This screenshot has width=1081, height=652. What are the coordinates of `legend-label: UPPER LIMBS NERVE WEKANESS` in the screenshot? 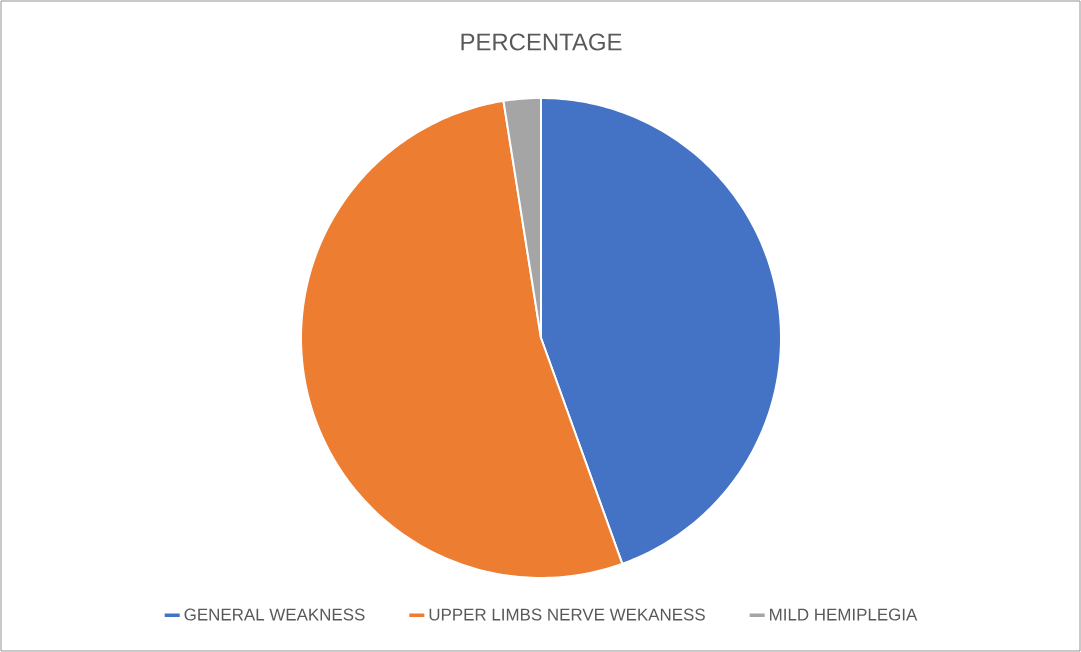 It's located at (567, 614).